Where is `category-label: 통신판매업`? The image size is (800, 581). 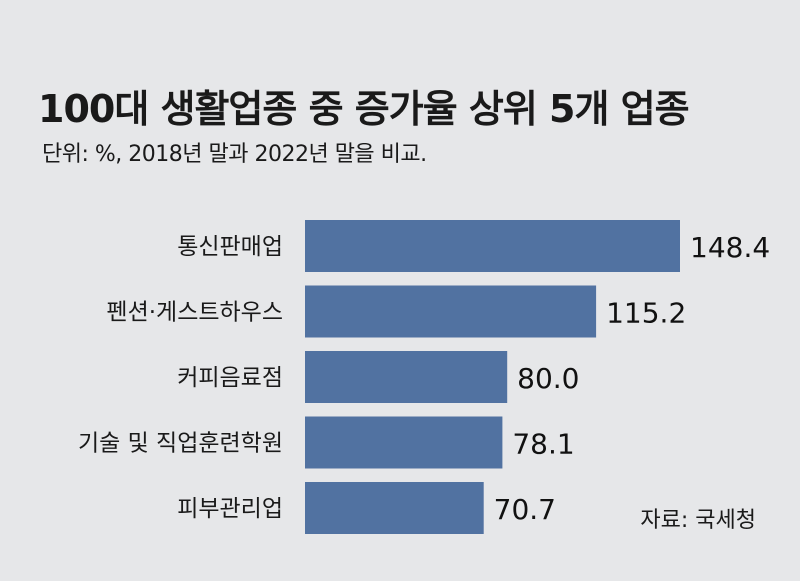 category-label: 통신판매업 is located at coordinates (230, 247).